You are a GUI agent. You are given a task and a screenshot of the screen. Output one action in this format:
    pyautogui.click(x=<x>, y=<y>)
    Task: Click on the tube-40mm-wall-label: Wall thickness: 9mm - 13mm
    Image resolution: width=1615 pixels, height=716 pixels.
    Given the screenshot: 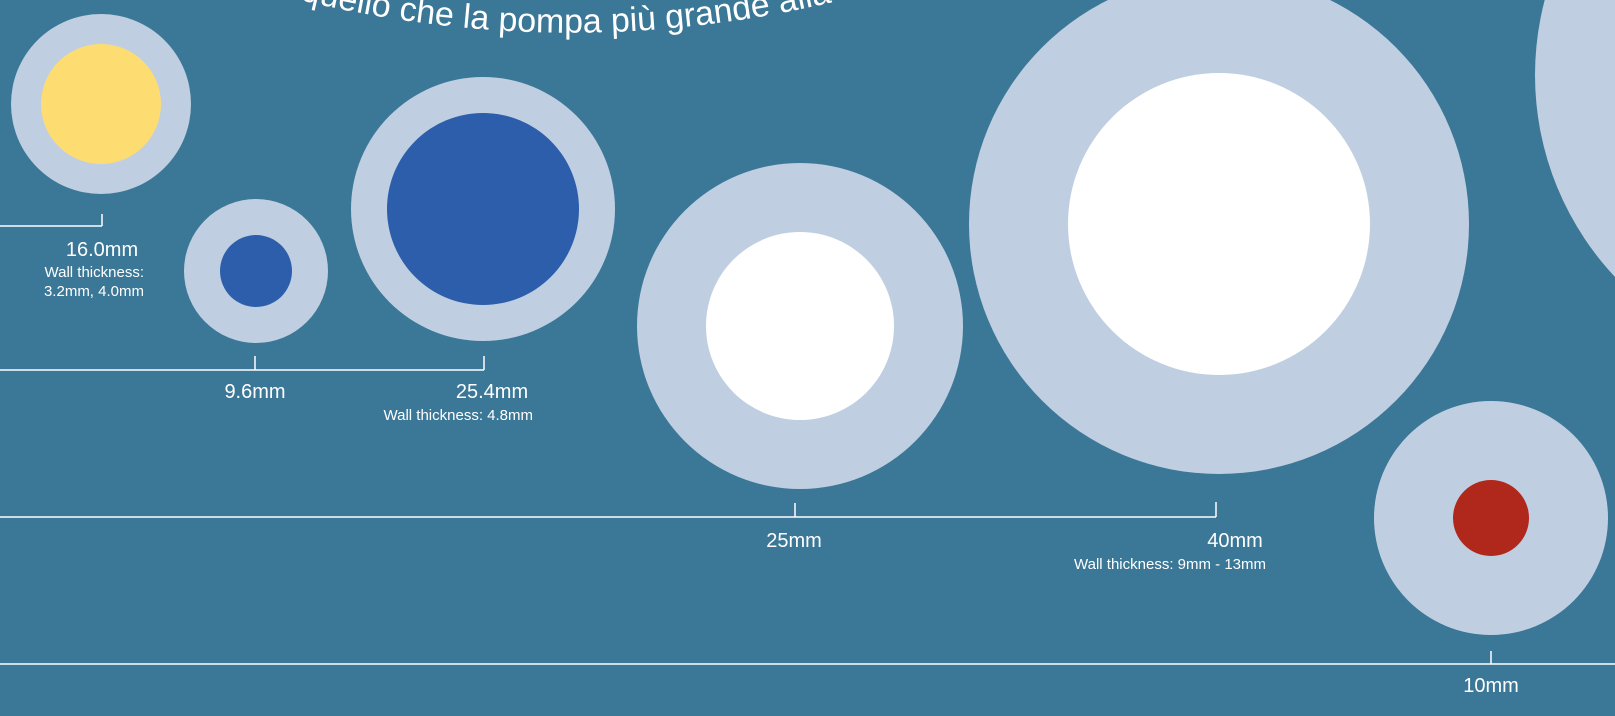 What is the action you would take?
    pyautogui.click(x=1170, y=564)
    